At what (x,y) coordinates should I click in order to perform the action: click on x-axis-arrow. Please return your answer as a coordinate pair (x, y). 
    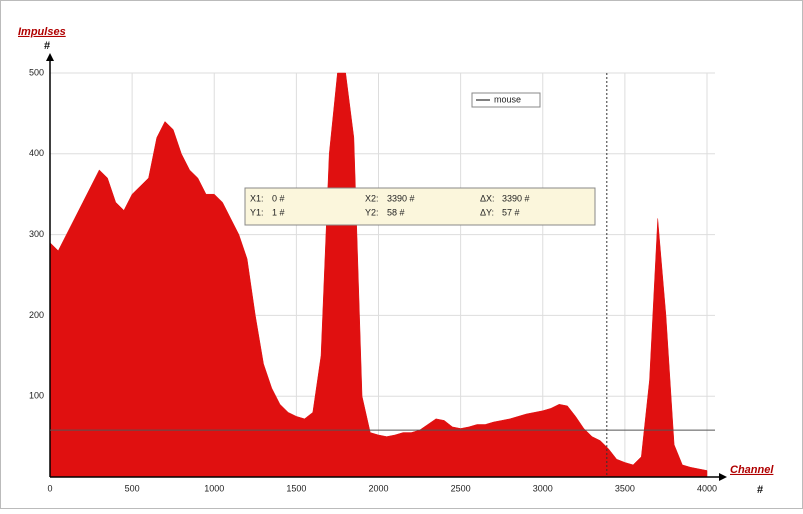
    Looking at the image, I should click on (723, 477).